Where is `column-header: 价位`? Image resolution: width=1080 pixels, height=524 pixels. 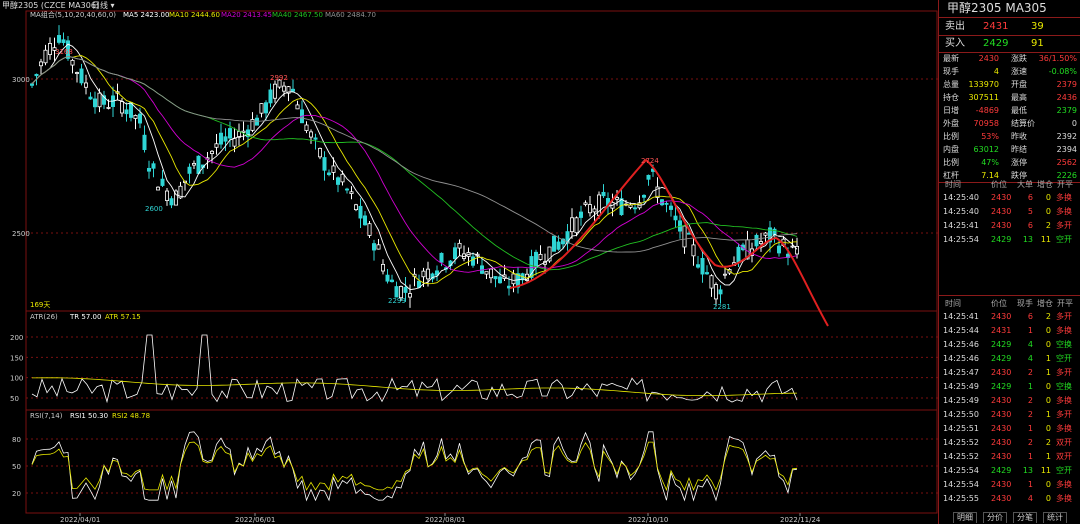 column-header: 价位 is located at coordinates (999, 303).